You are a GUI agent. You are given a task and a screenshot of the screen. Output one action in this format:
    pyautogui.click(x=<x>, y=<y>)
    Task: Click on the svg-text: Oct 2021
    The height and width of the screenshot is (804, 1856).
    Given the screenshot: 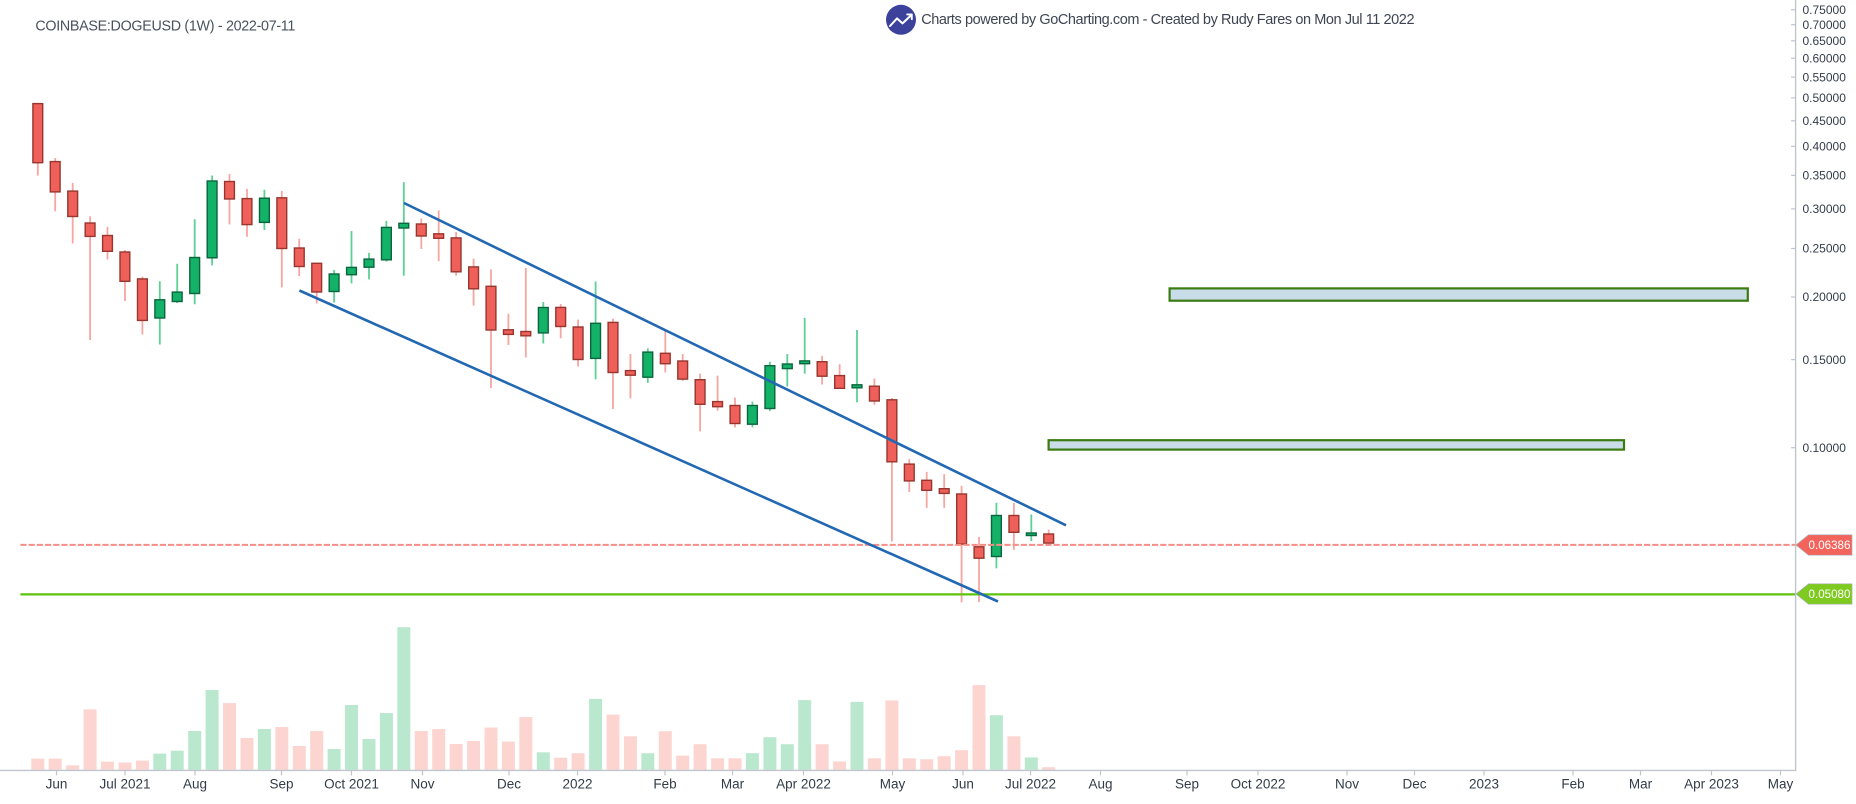 What is the action you would take?
    pyautogui.click(x=351, y=784)
    